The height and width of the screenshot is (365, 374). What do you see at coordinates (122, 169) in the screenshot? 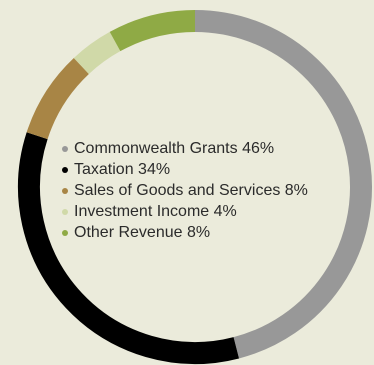
I see `legend-label-taxation: Taxation 34%` at bounding box center [122, 169].